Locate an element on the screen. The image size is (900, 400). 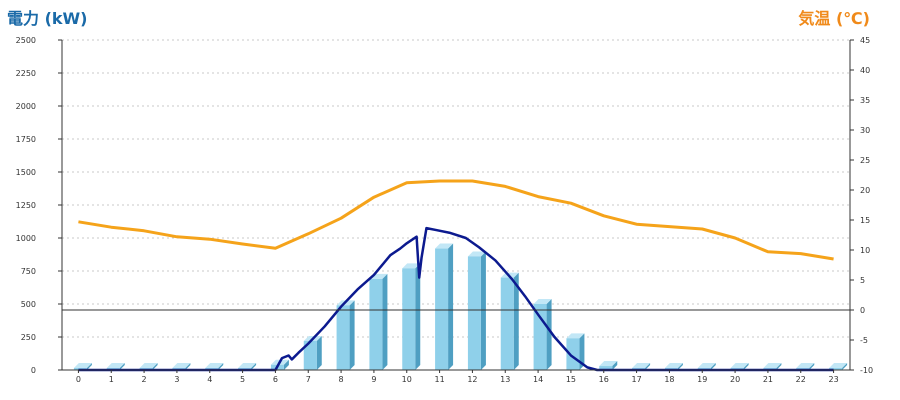
left-axis-title: 電力 (kW) is located at coordinates (47, 18).